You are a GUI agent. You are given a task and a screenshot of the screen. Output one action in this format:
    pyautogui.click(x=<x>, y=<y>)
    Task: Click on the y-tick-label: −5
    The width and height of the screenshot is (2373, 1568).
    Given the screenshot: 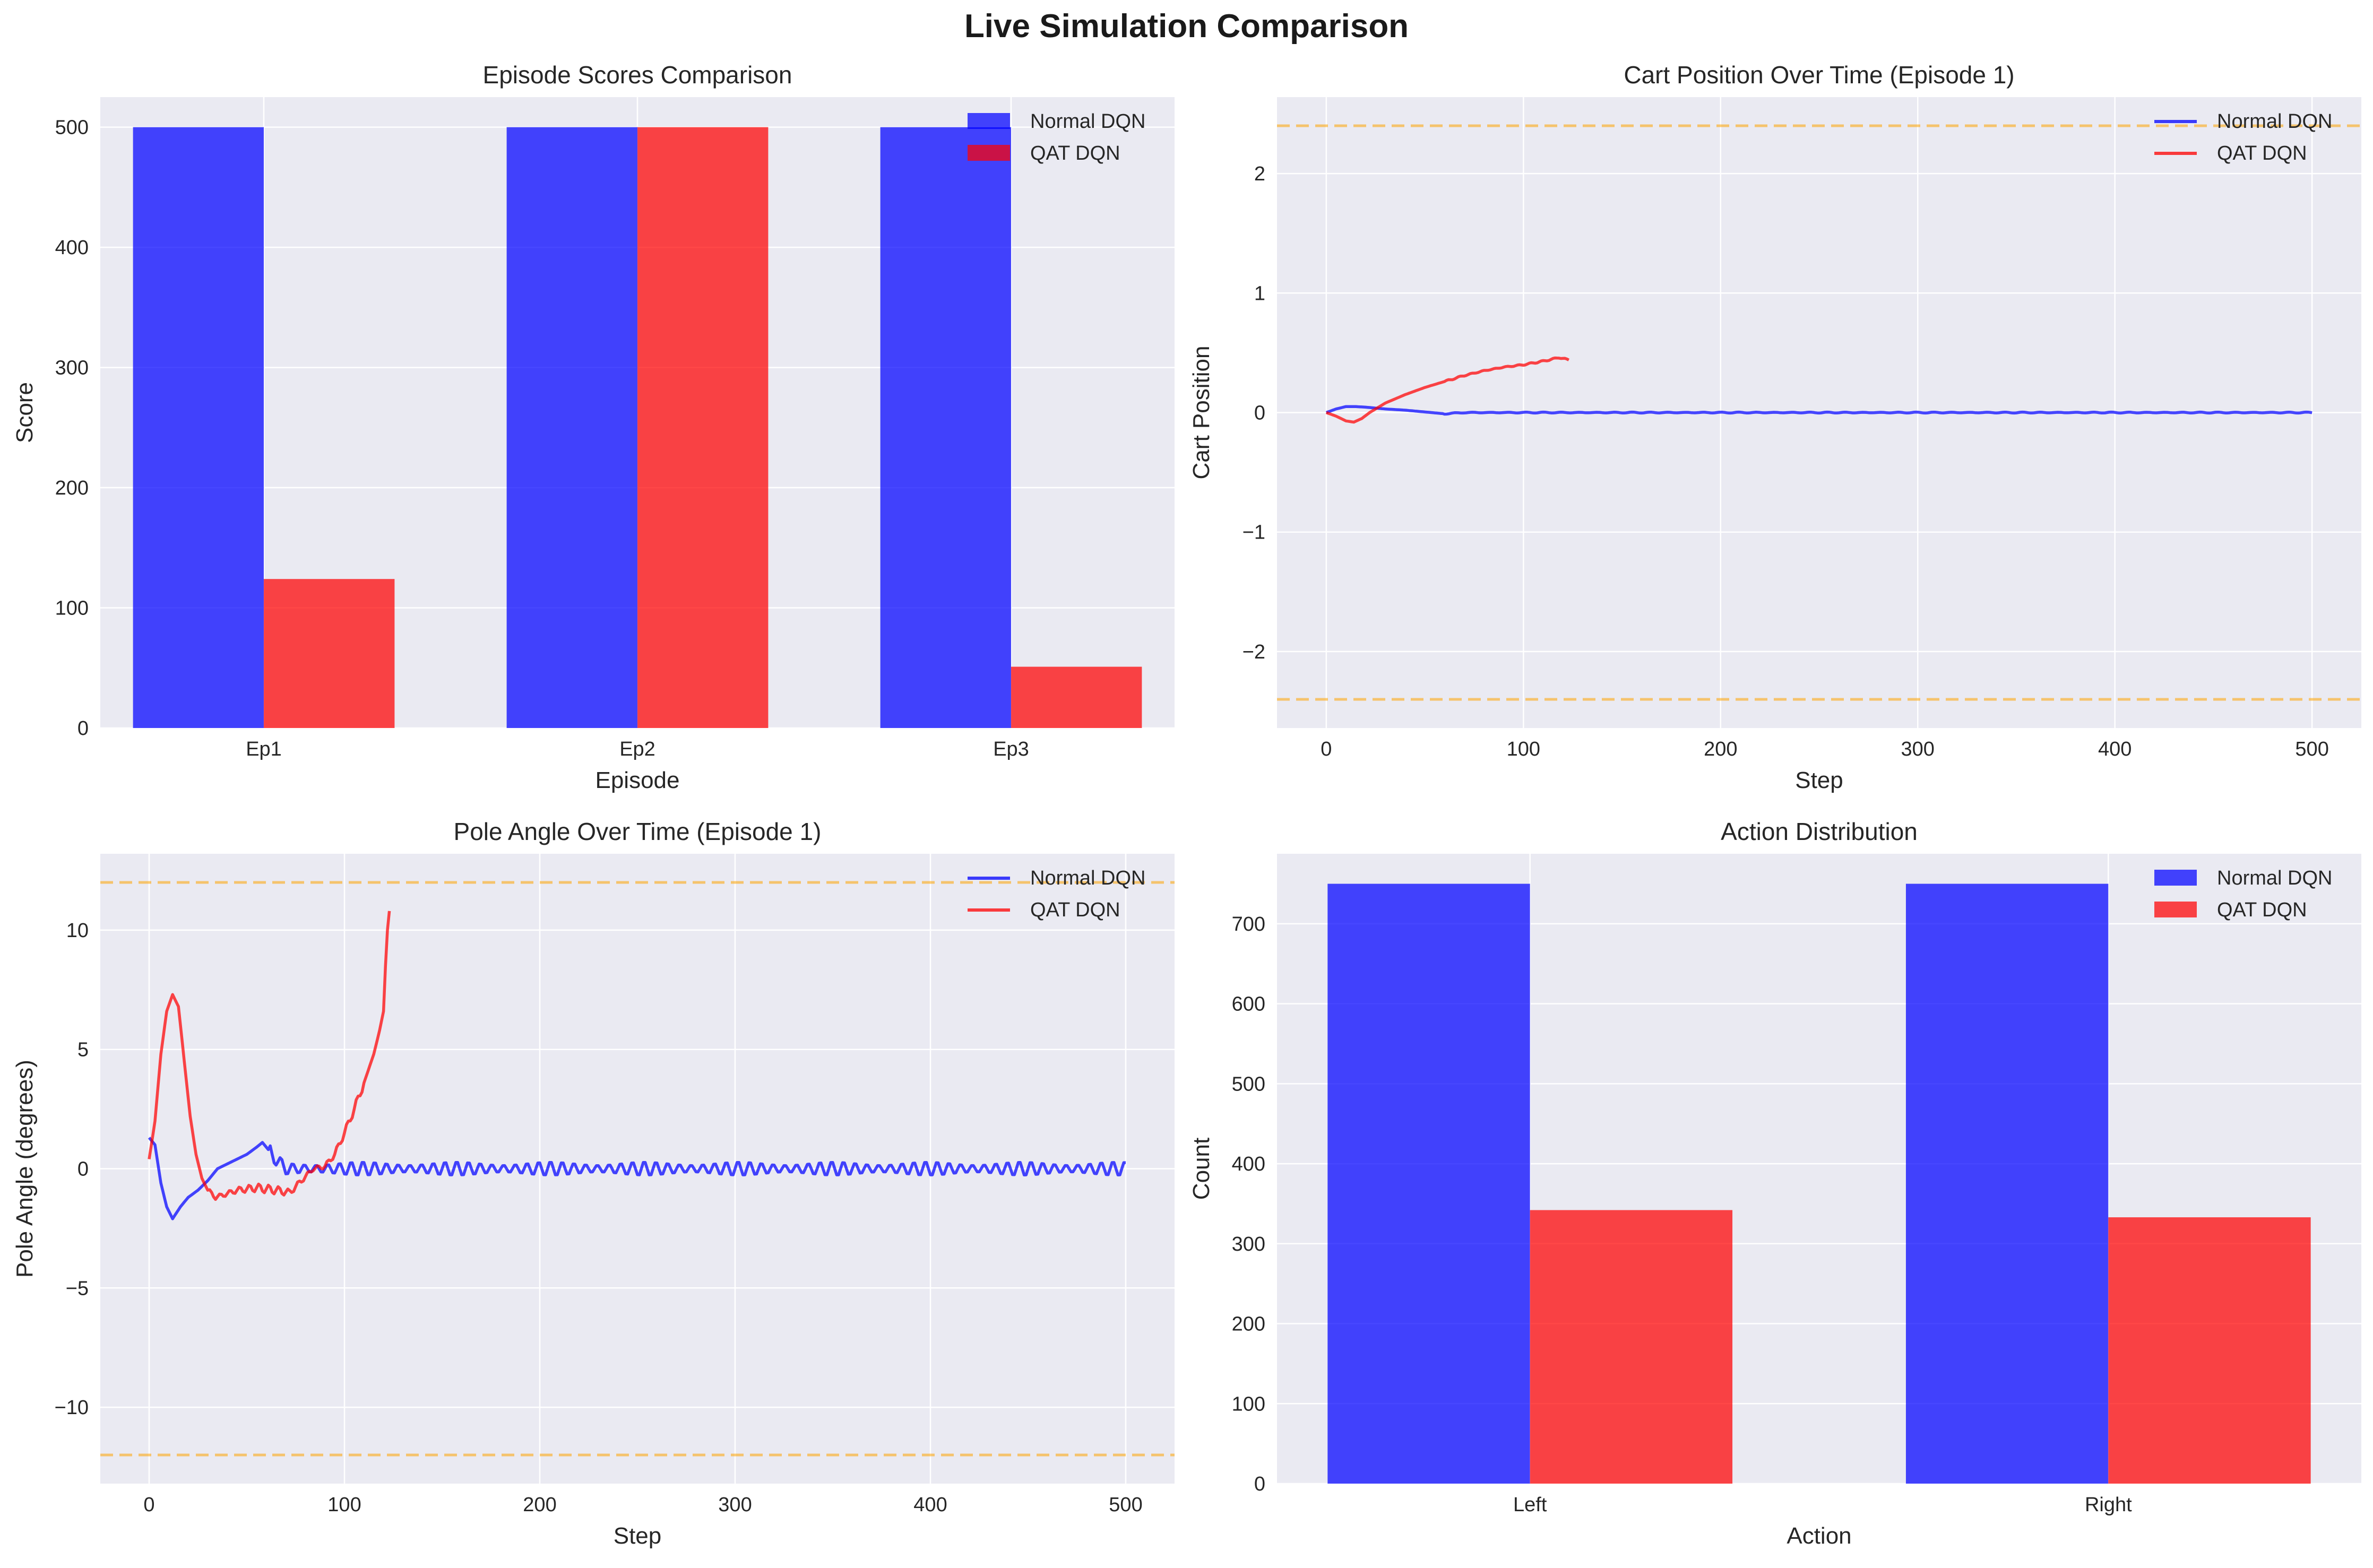 What is the action you would take?
    pyautogui.click(x=77, y=1288)
    